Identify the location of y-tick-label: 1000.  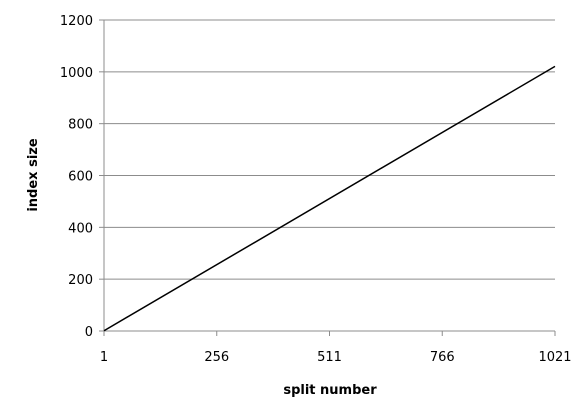
(76, 73).